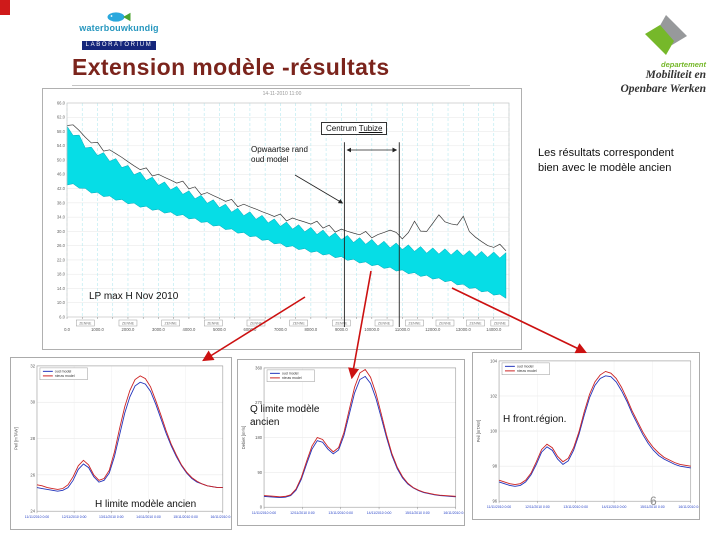  Describe the element at coordinates (535, 419) in the screenshot. I see `chart-caption-h-front: H front.région.` at that location.